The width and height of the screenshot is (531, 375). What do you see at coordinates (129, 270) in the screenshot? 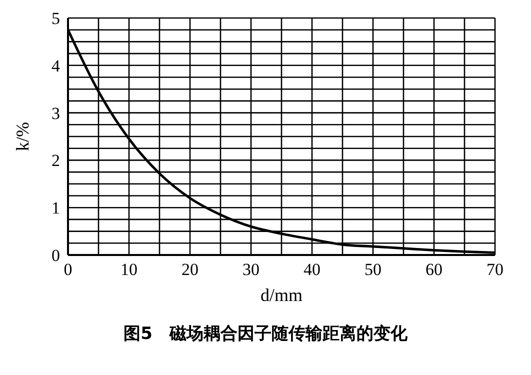
I see `x-tick-label: 10` at bounding box center [129, 270].